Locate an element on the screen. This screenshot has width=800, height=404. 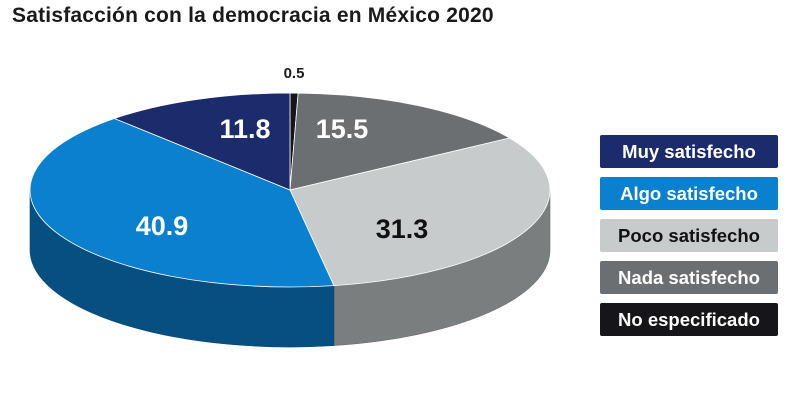
legend-item-no-especificado: No especificado is located at coordinates (689, 319).